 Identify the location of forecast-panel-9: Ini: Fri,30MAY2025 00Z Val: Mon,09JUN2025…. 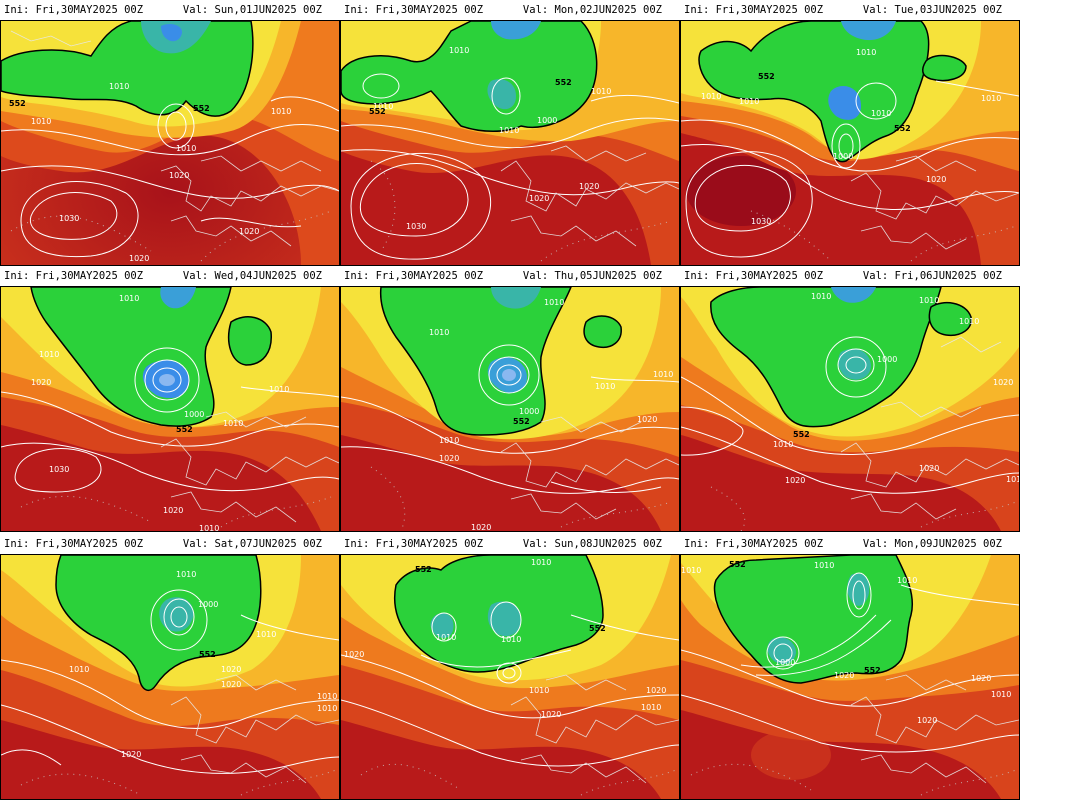
(850, 667).